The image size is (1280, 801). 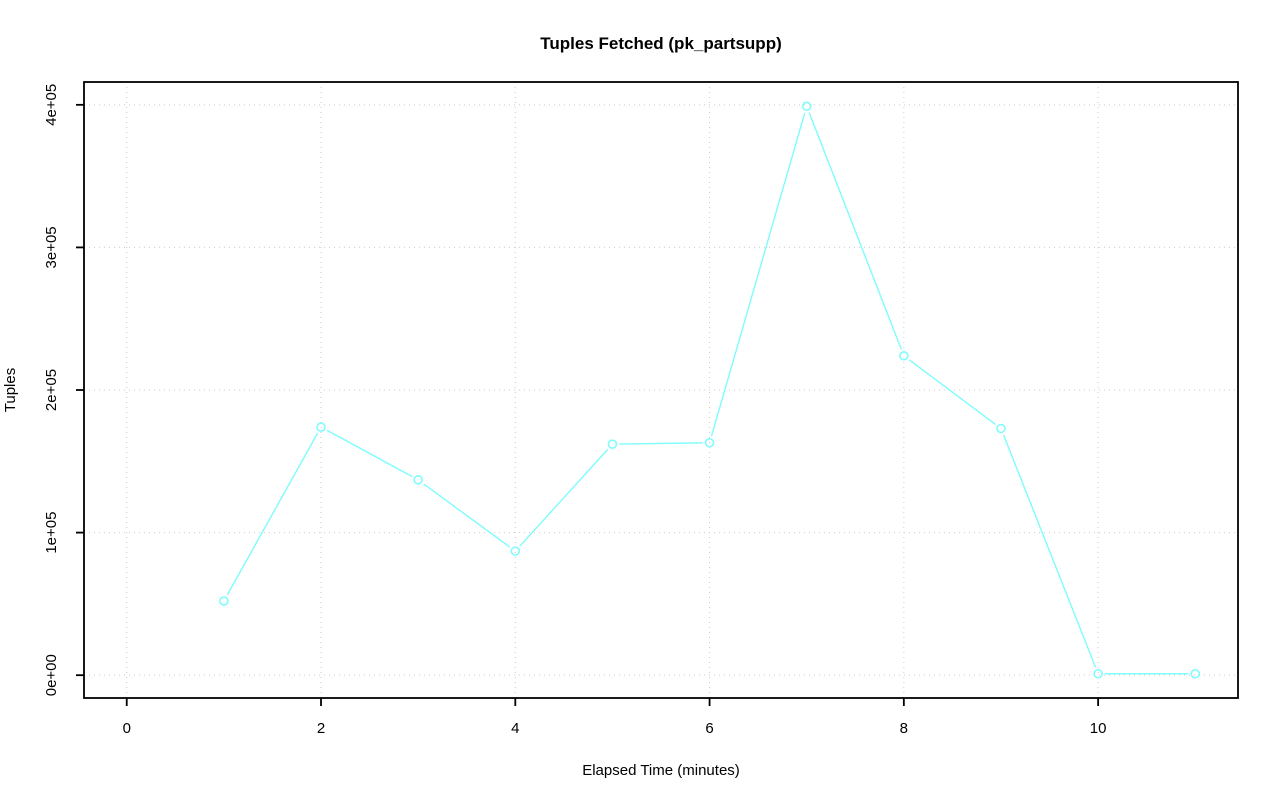 I want to click on x-tick-label: 4, so click(x=515, y=728).